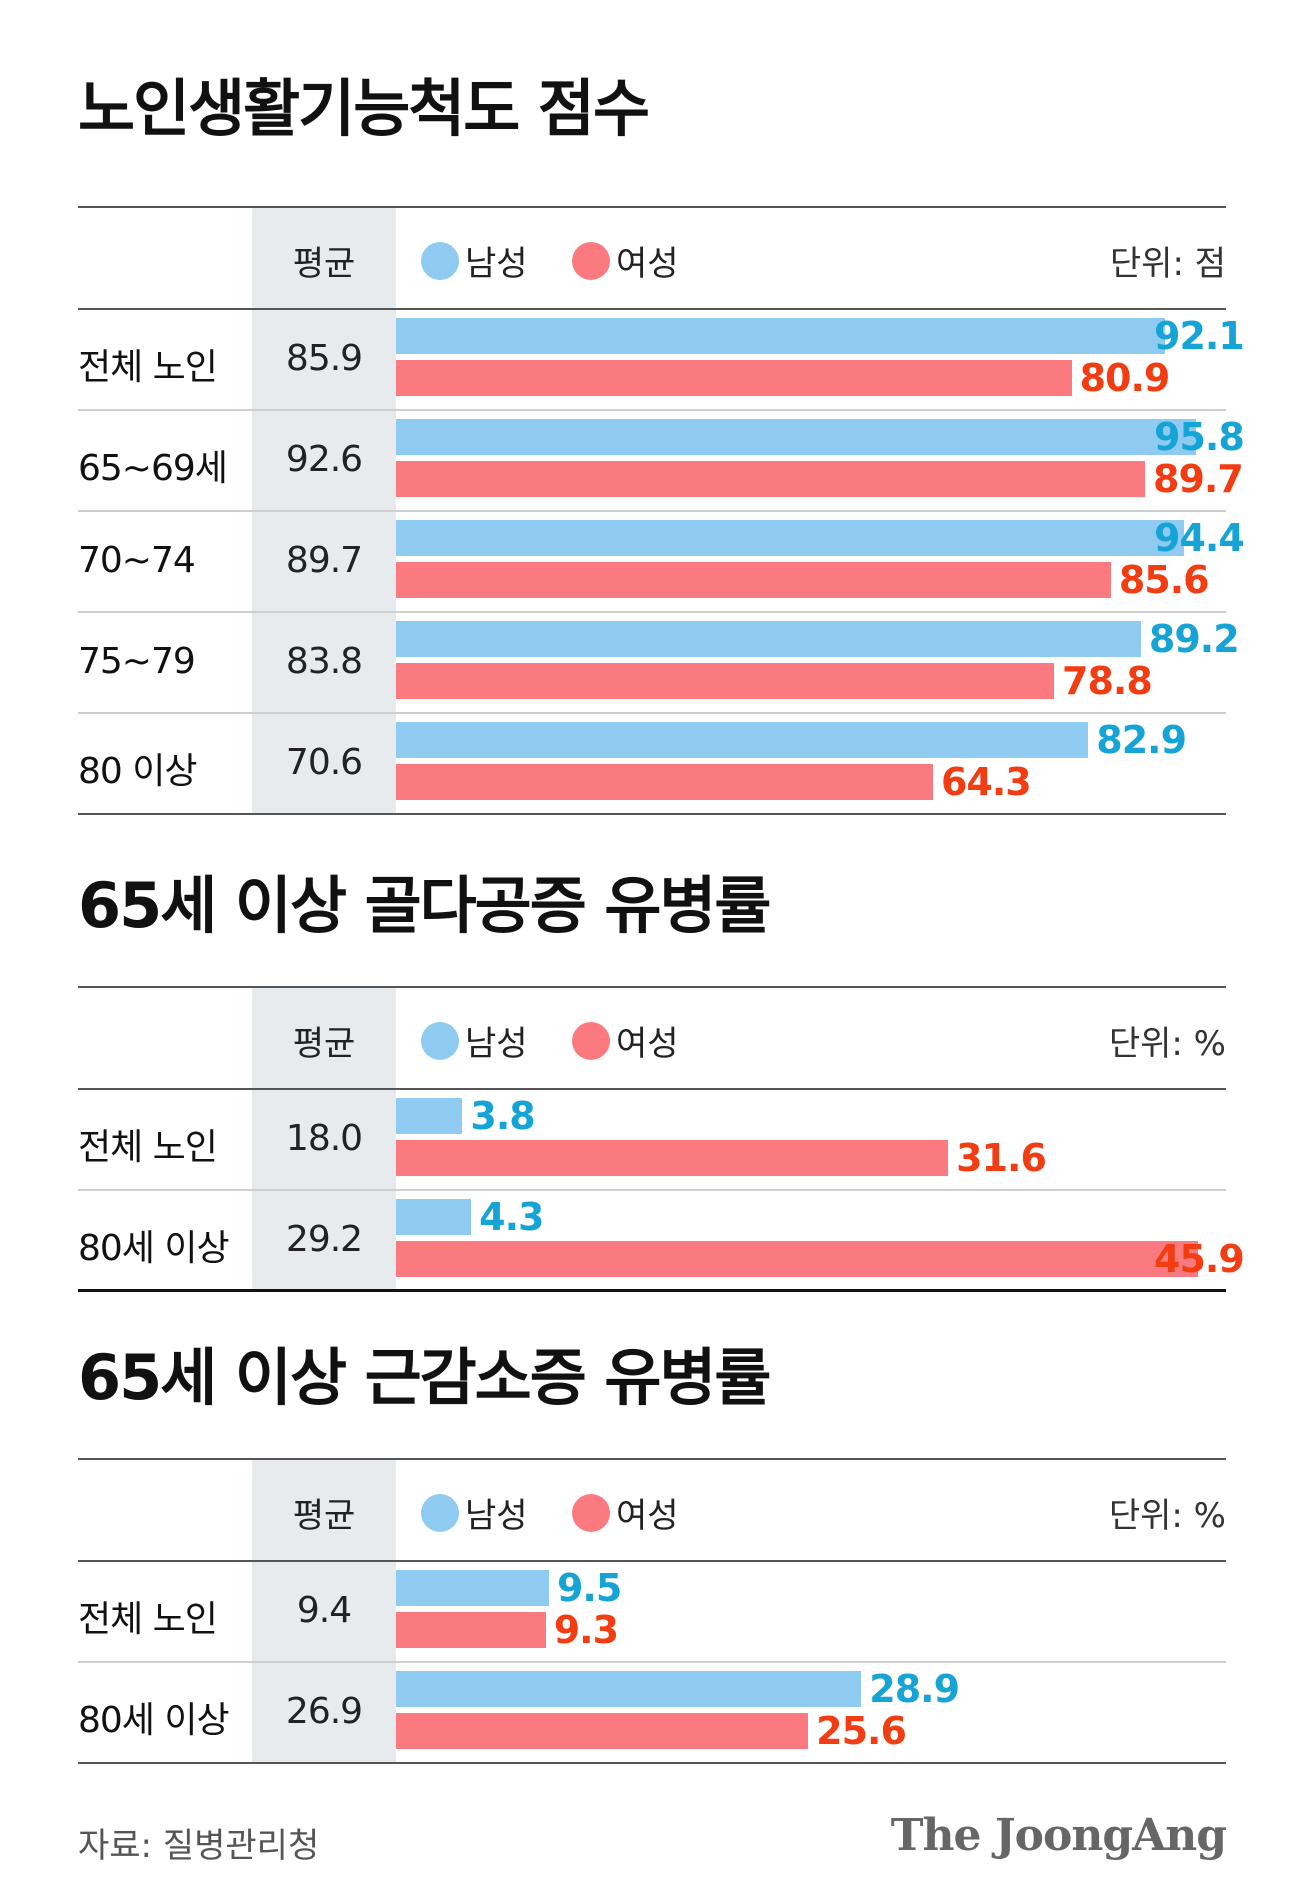 Image resolution: width=1300 pixels, height=1901 pixels. What do you see at coordinates (424, 1377) in the screenshot?
I see `chart-title: 65세 이상 근감소증 유병률` at bounding box center [424, 1377].